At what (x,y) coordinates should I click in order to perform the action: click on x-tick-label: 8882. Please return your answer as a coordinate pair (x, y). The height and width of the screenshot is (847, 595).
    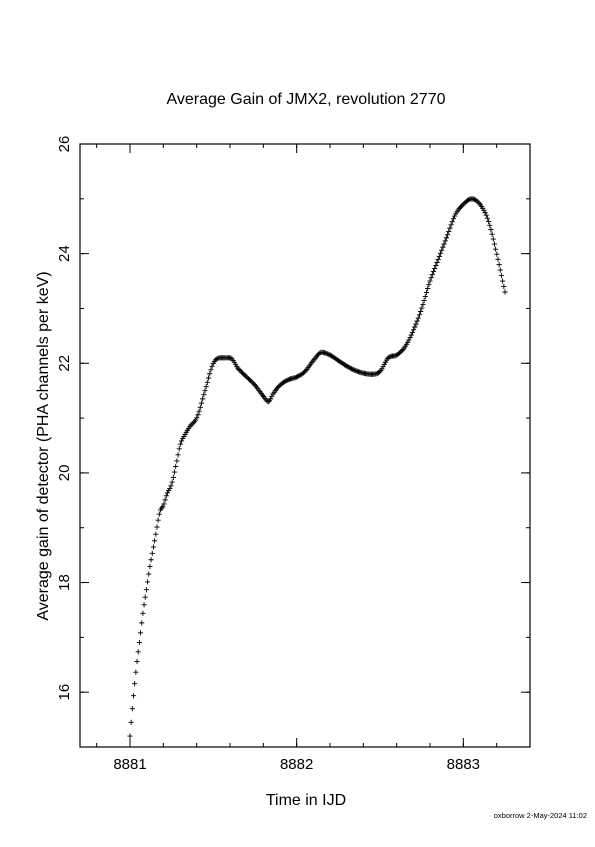
    Looking at the image, I should click on (296, 764).